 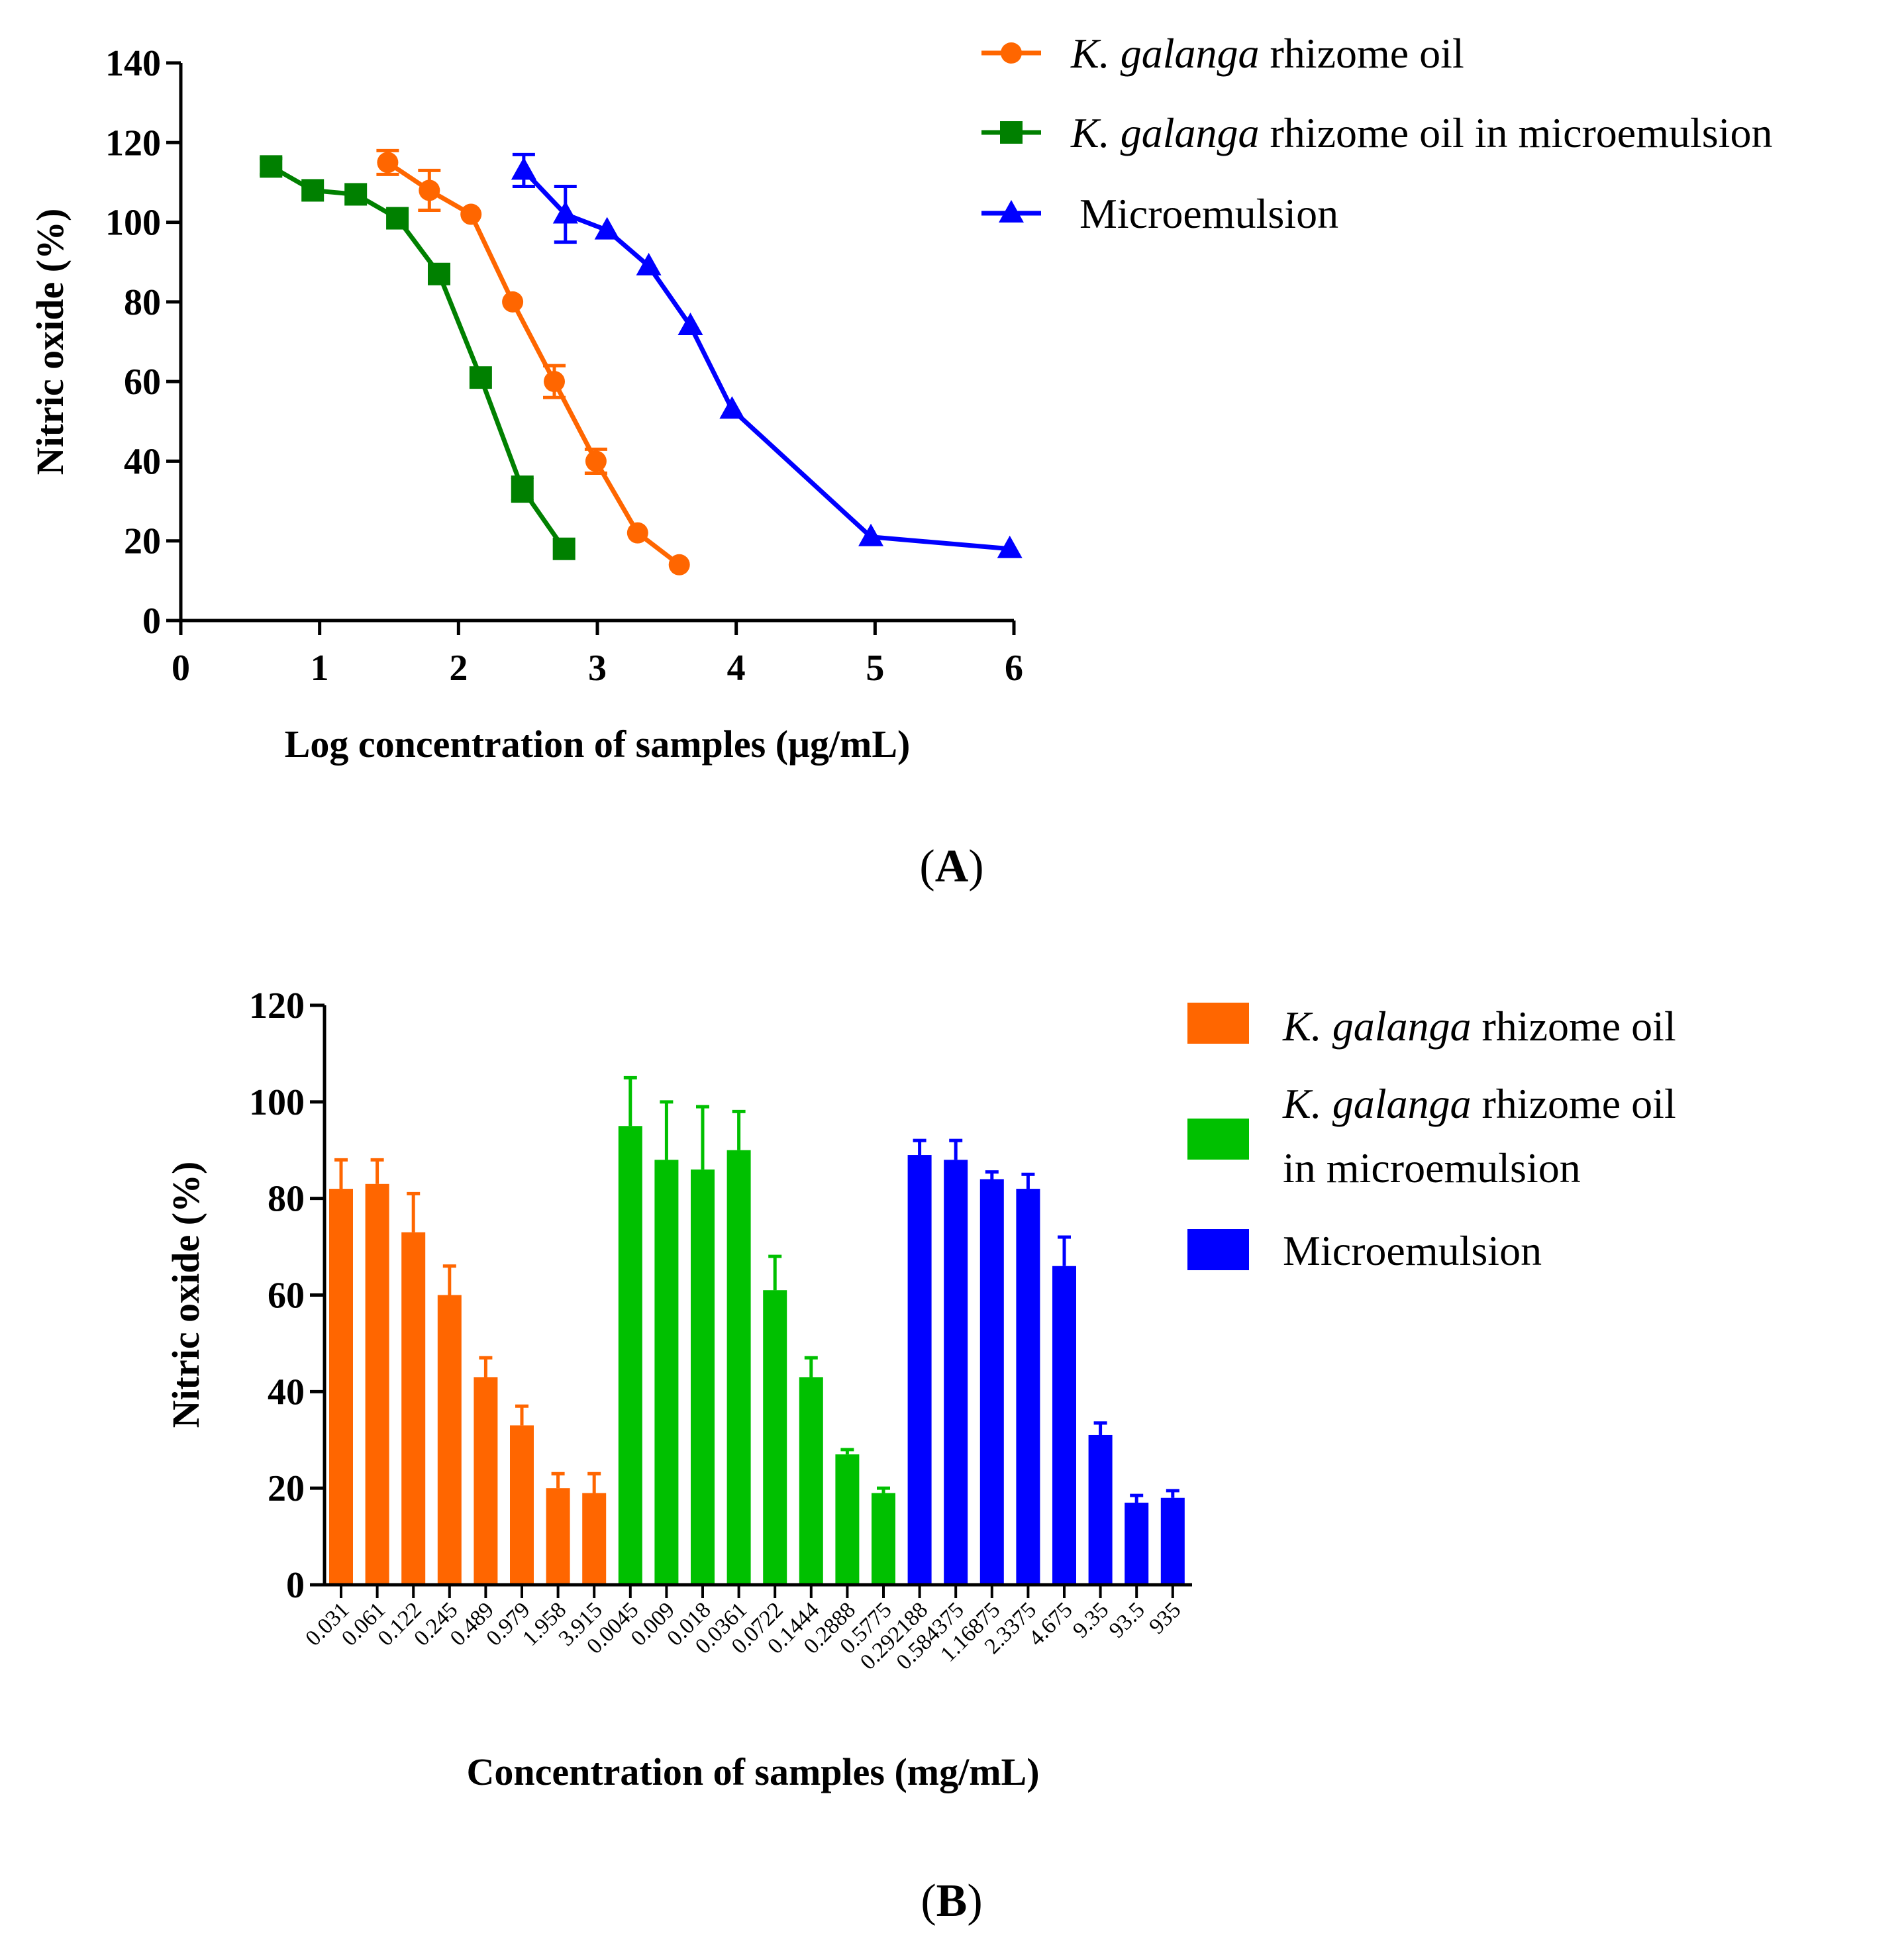 What do you see at coordinates (951, 866) in the screenshot?
I see `panel-a-label: (A)` at bounding box center [951, 866].